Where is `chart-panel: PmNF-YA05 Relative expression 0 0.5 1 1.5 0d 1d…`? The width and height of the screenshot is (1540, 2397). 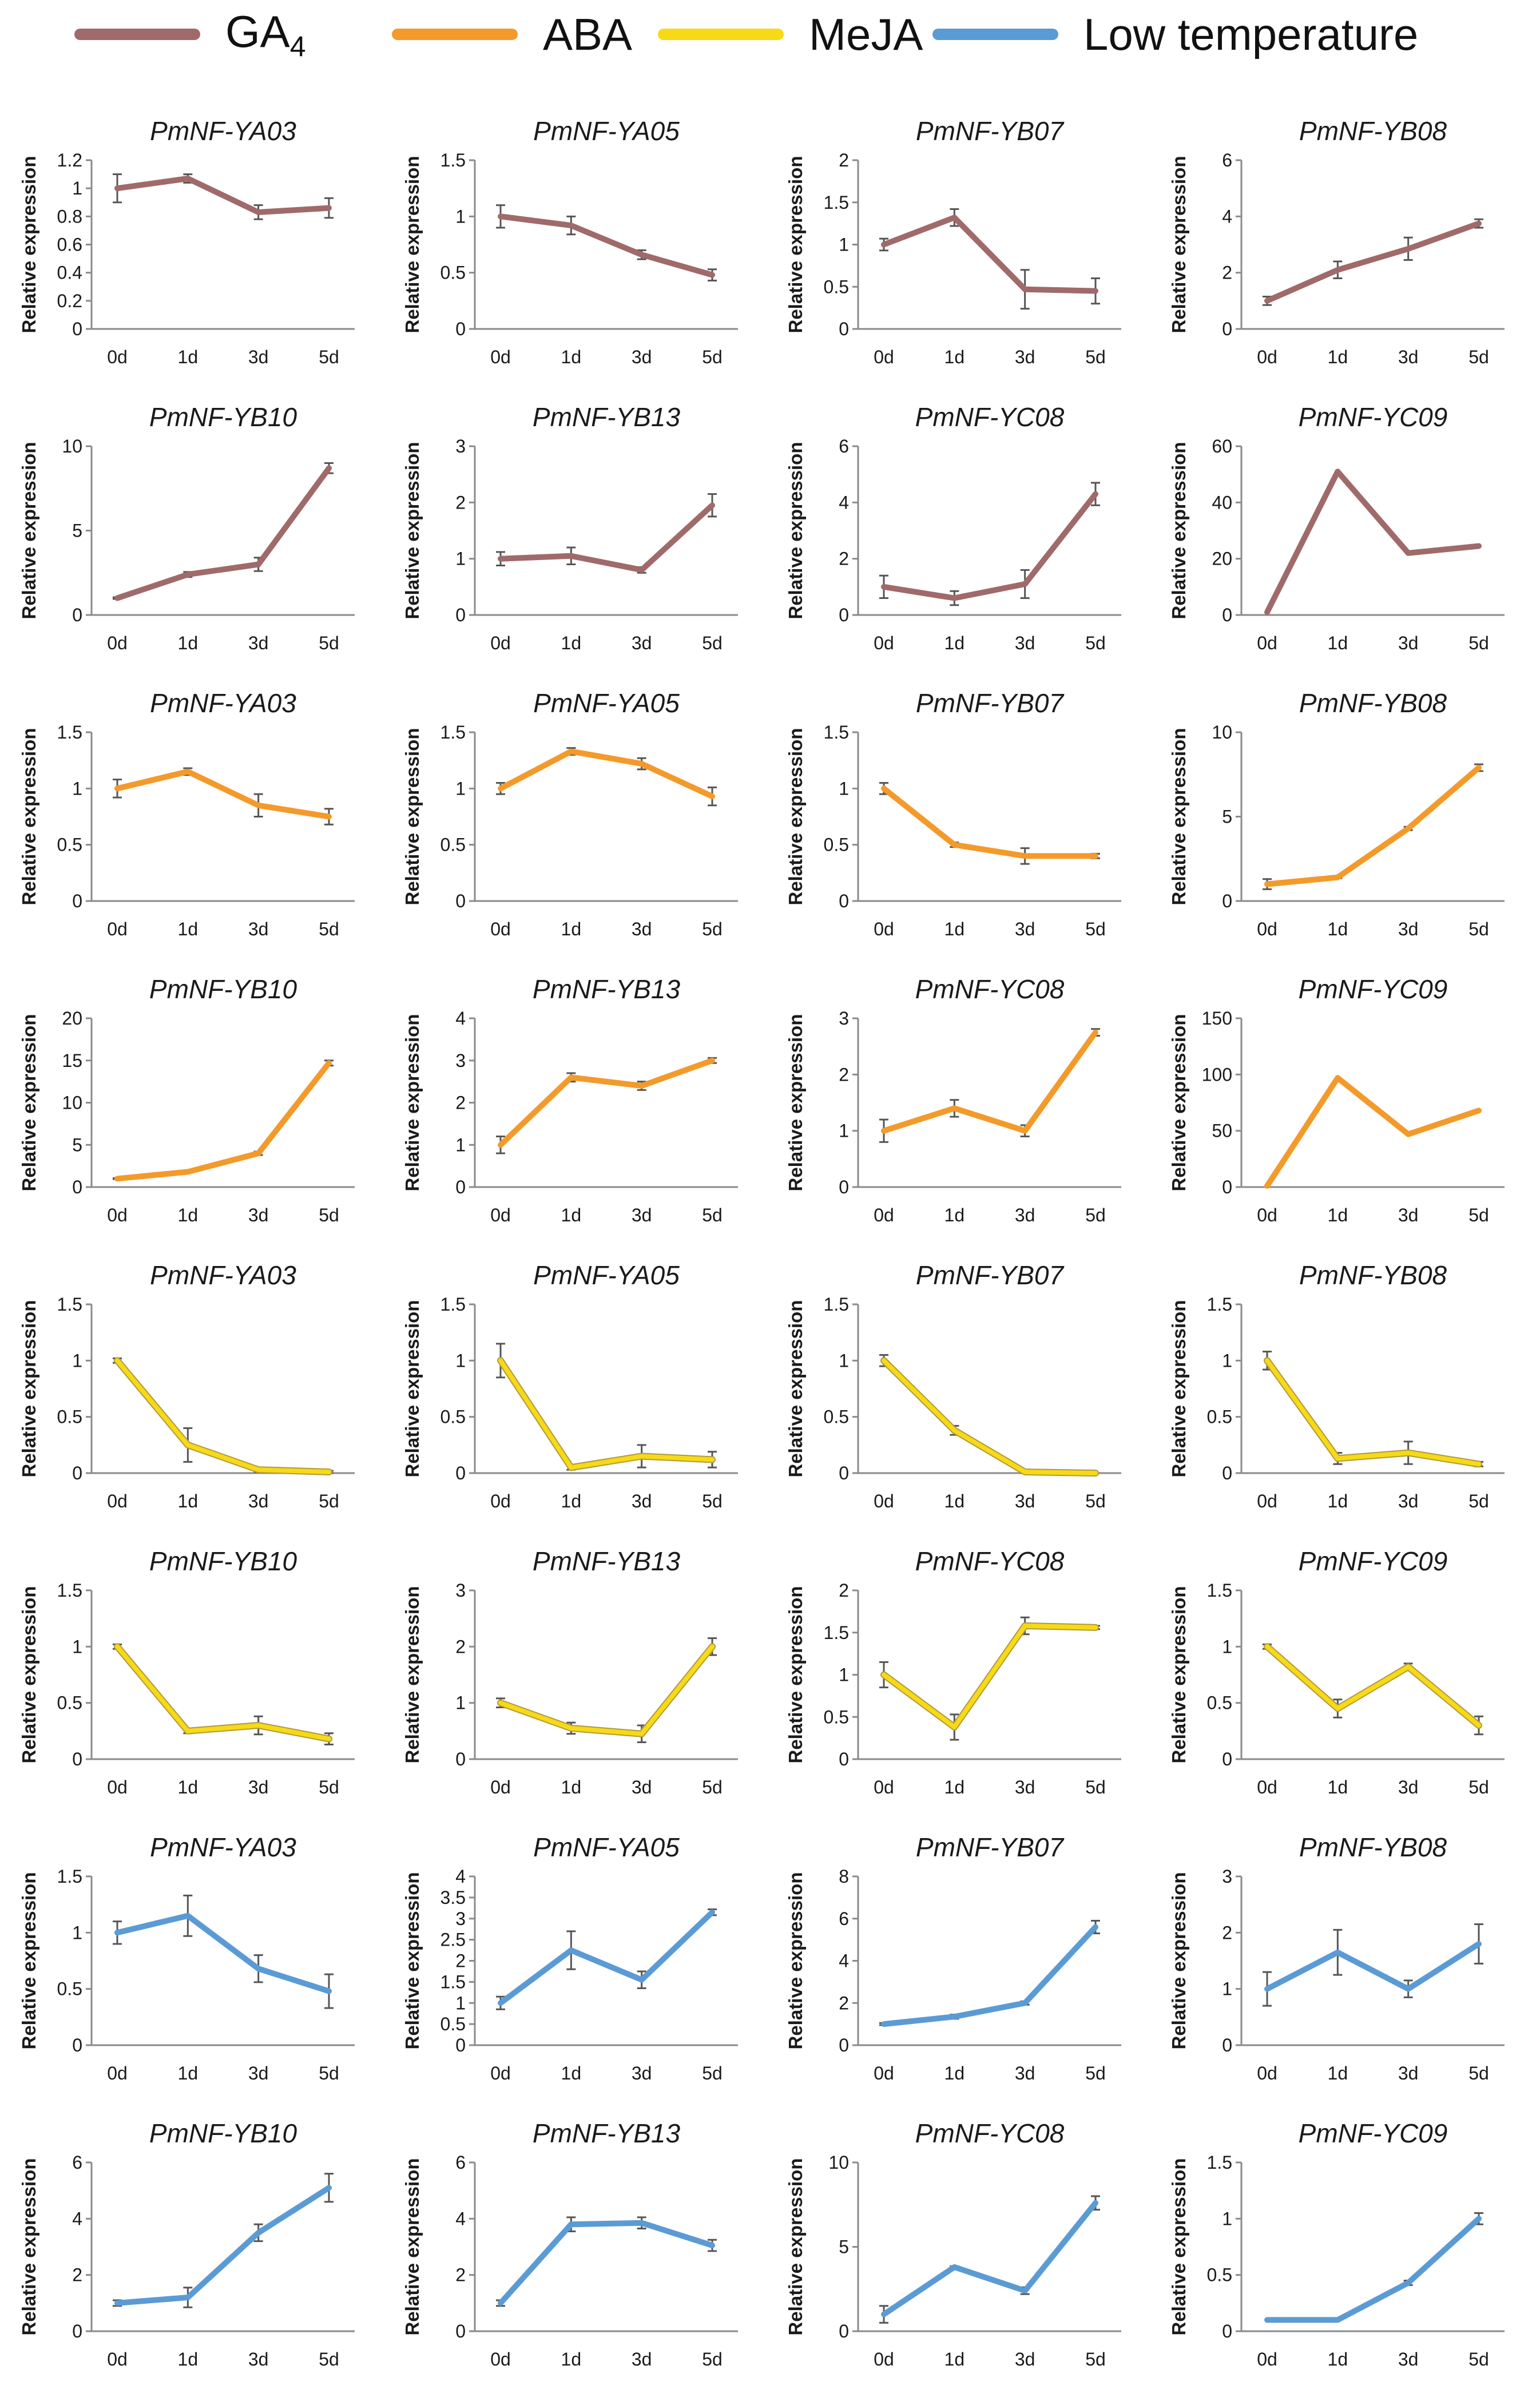 chart-panel: PmNF-YA05 Relative expression 0 0.5 1 1.5 0d 1d… is located at coordinates (570, 813).